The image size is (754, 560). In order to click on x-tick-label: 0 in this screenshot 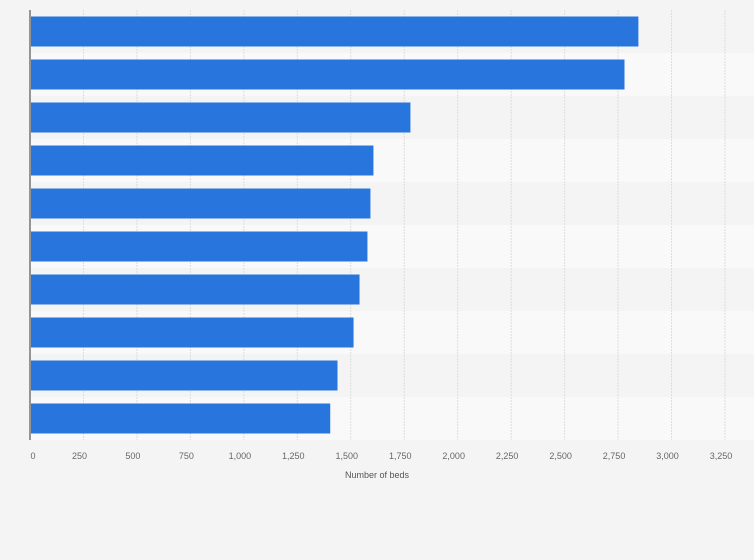, I will do `click(32, 456)`.